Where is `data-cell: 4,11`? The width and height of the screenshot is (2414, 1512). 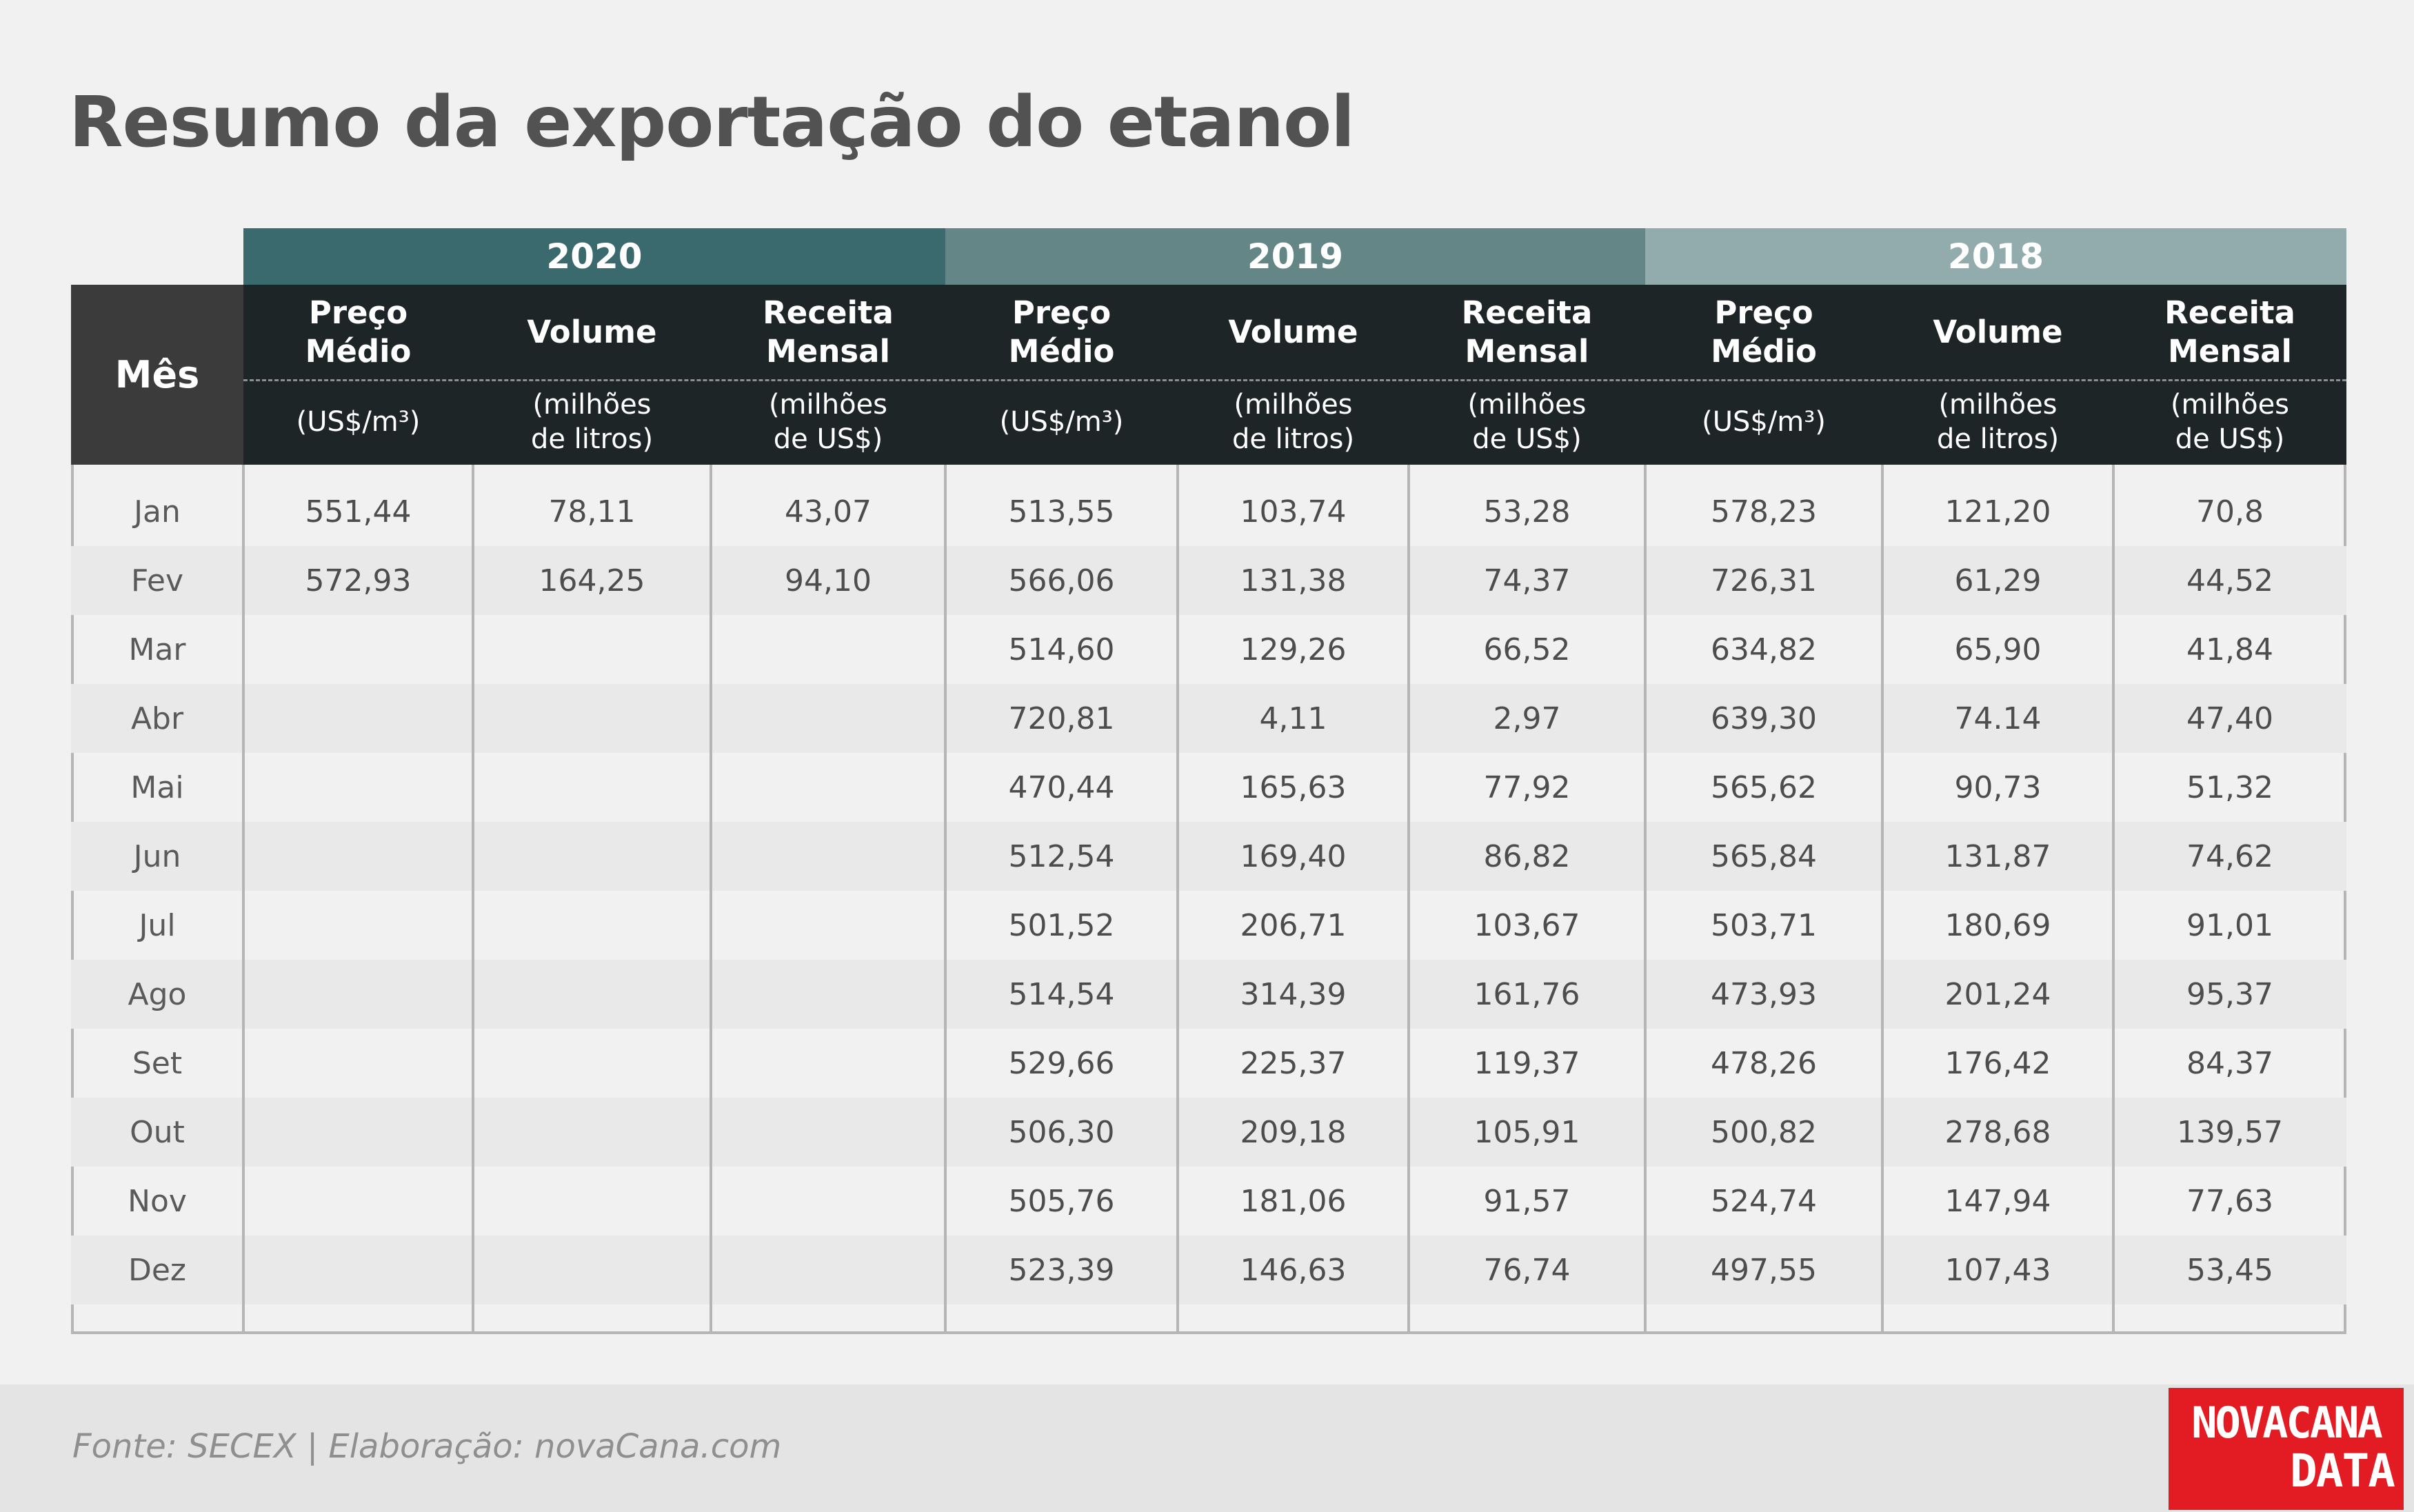 data-cell: 4,11 is located at coordinates (1293, 718).